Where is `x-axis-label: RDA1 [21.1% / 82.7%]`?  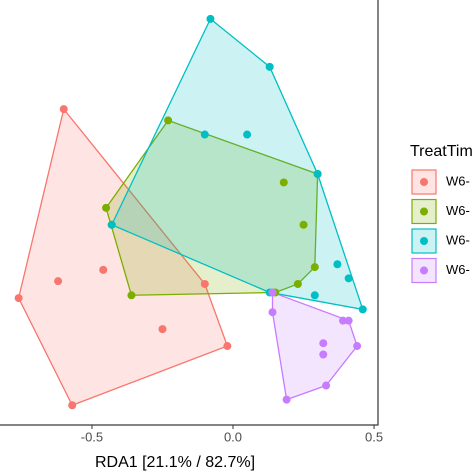
x-axis-label: RDA1 [21.1% / 82.7%] is located at coordinates (175, 462).